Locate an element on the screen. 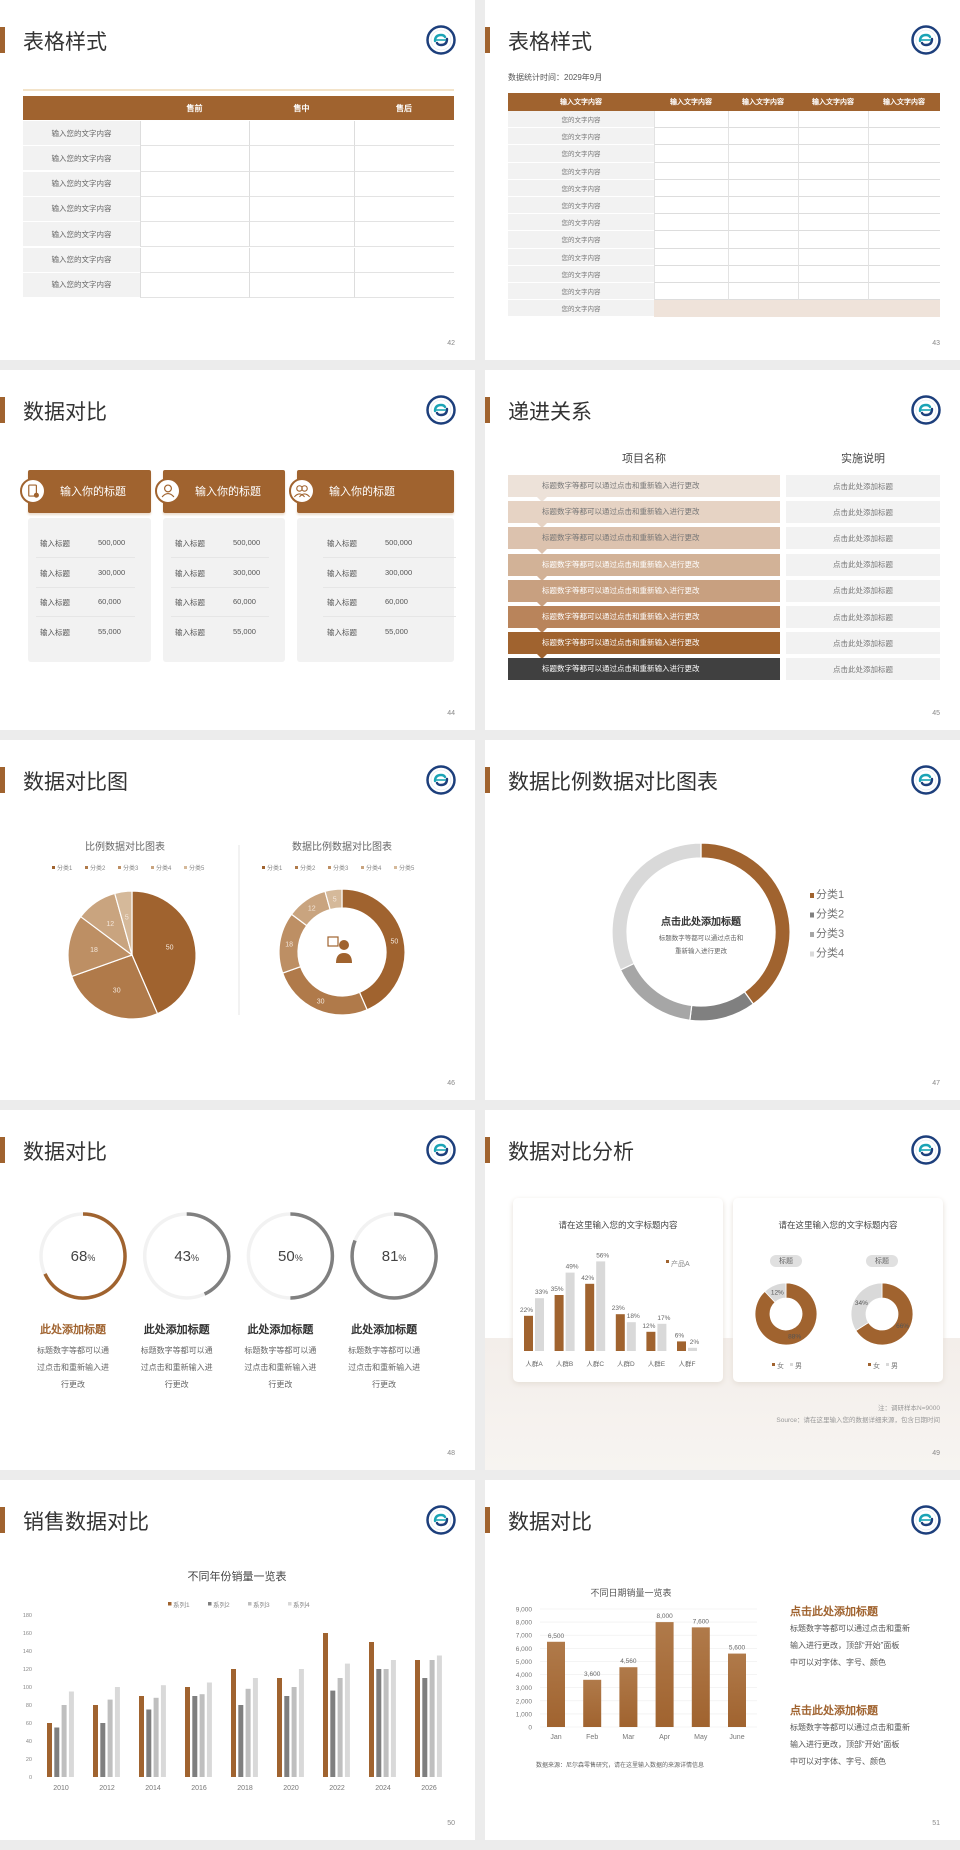  table-header-cell: 售中 is located at coordinates (301, 108).